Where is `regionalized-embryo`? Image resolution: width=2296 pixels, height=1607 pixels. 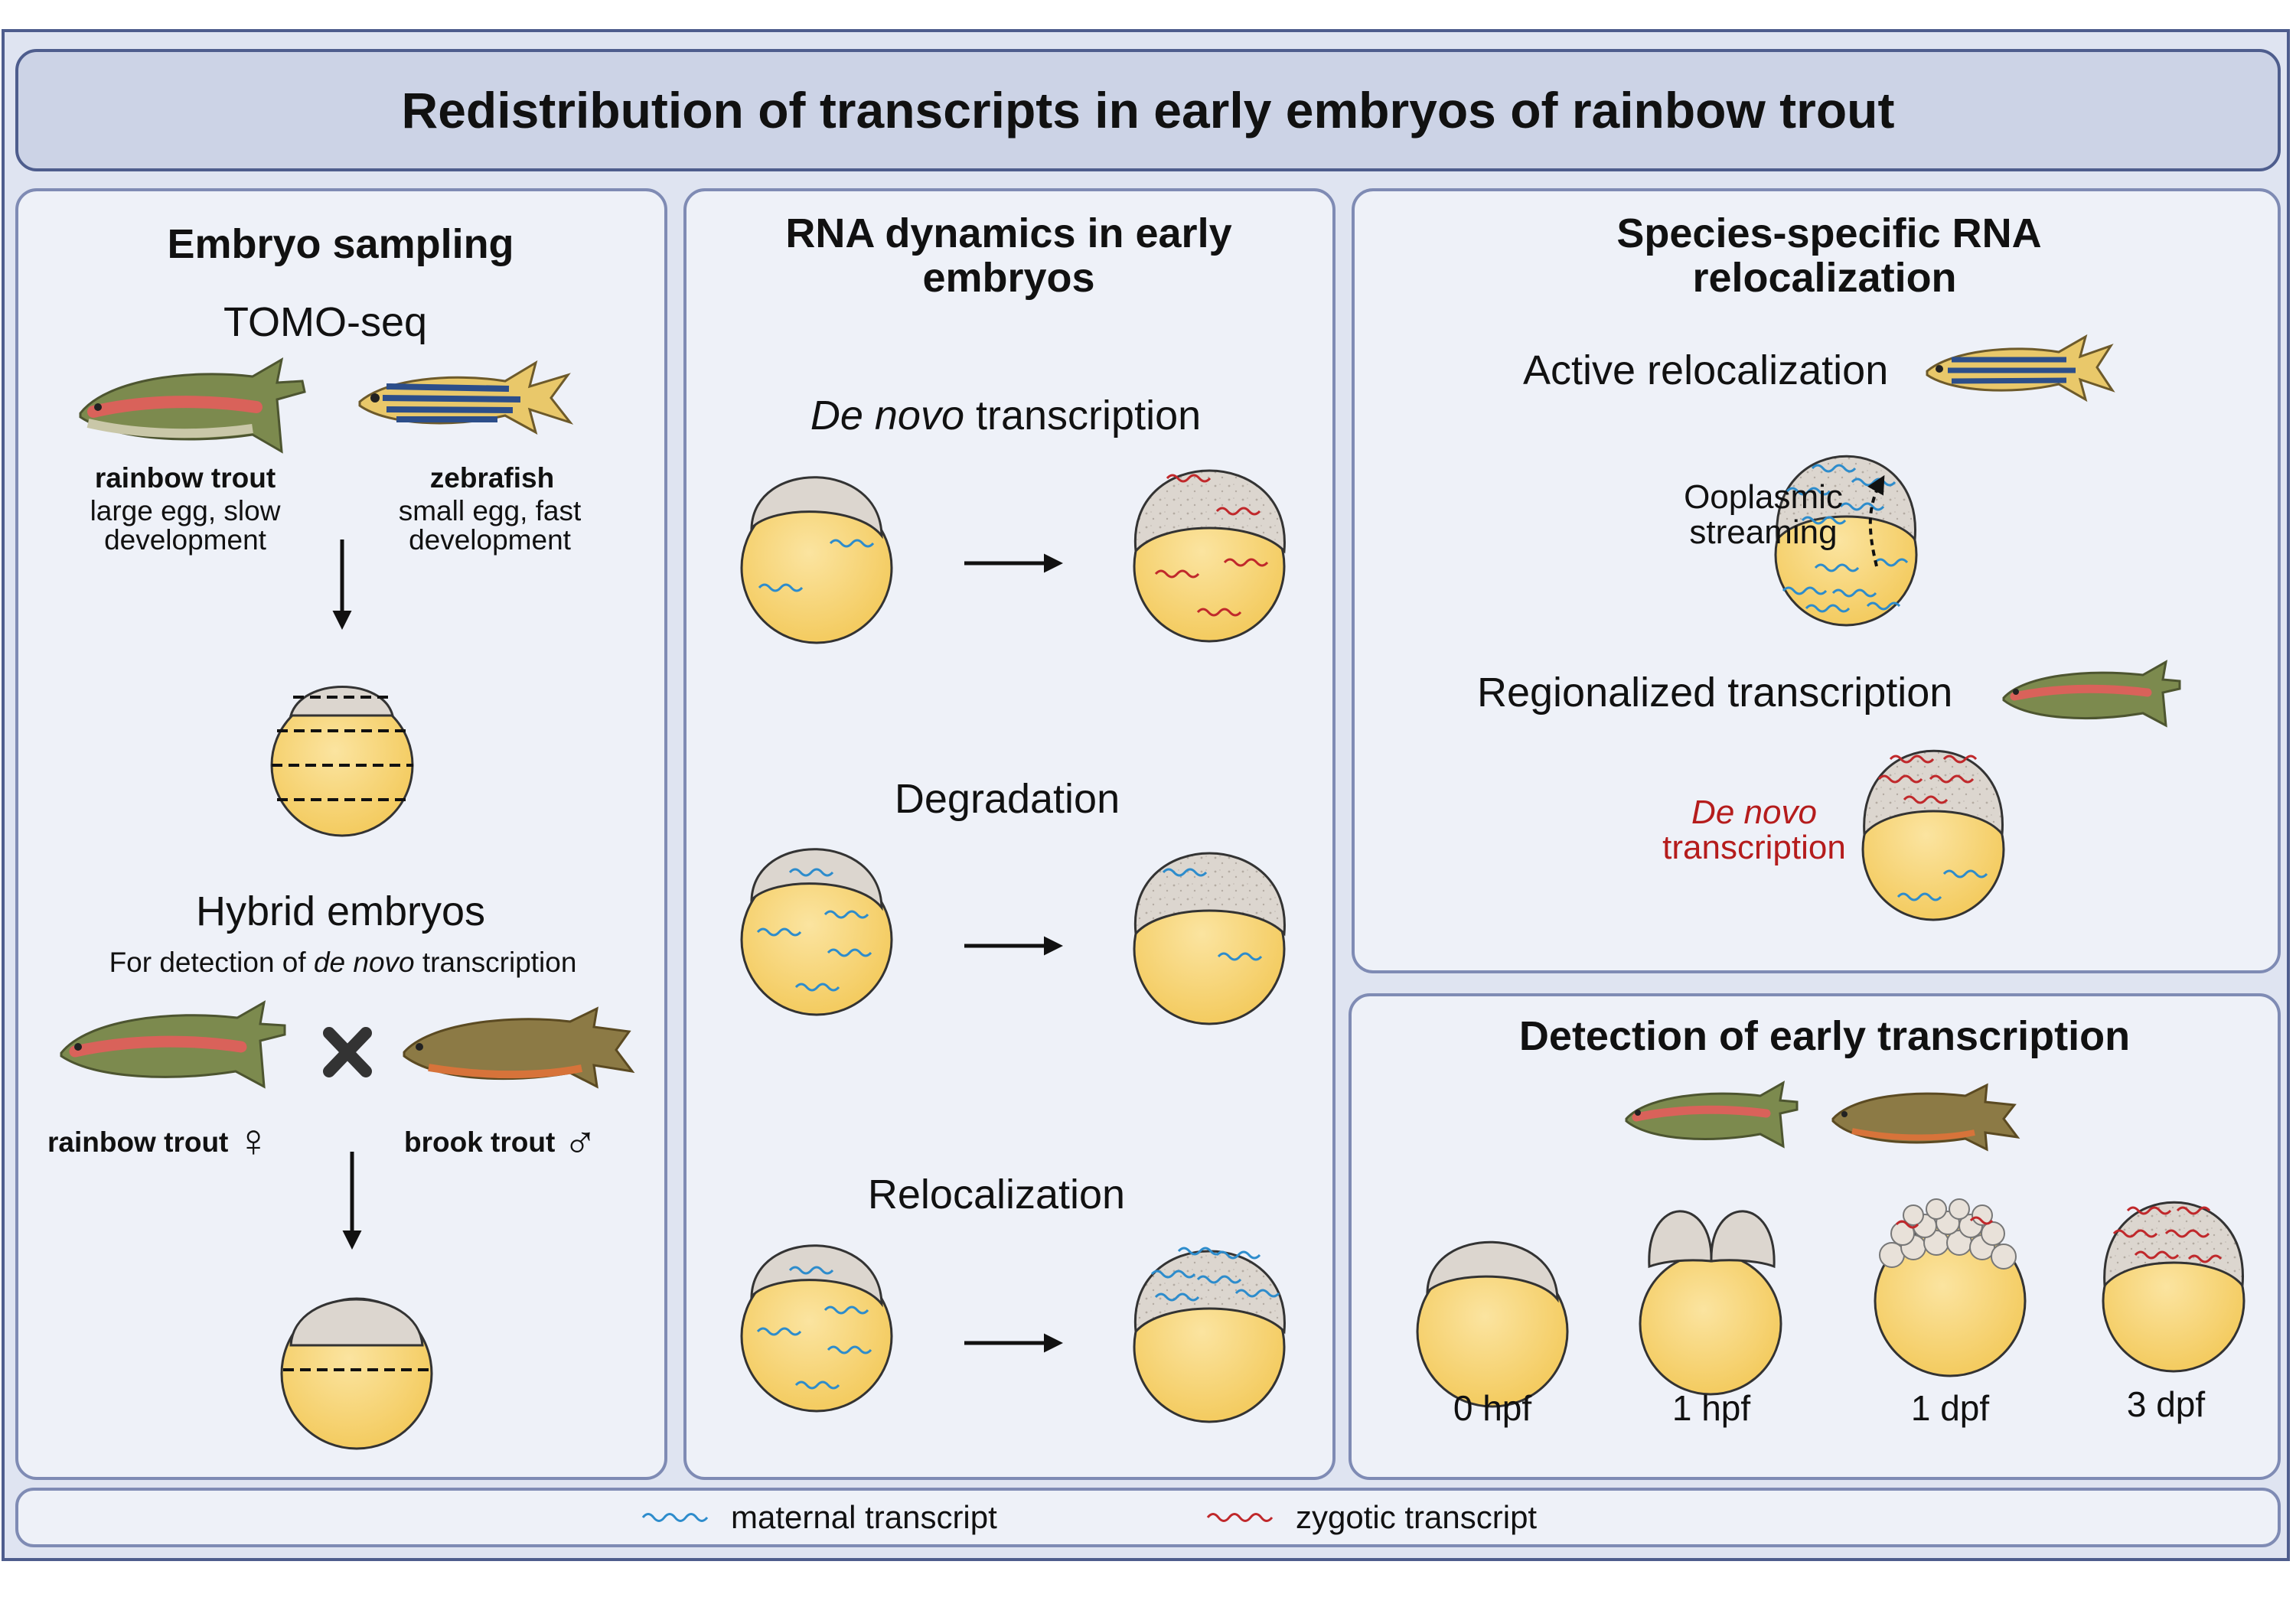
regionalized-embryo is located at coordinates (1933, 835).